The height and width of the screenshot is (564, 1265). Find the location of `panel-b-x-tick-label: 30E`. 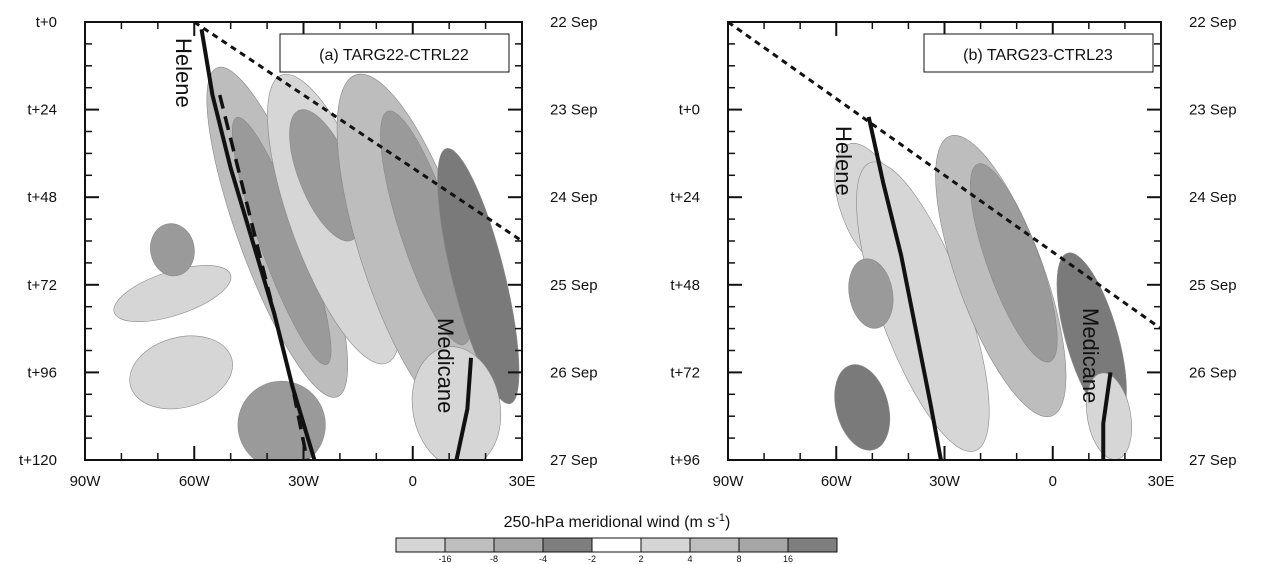

panel-b-x-tick-label: 30E is located at coordinates (1161, 481).